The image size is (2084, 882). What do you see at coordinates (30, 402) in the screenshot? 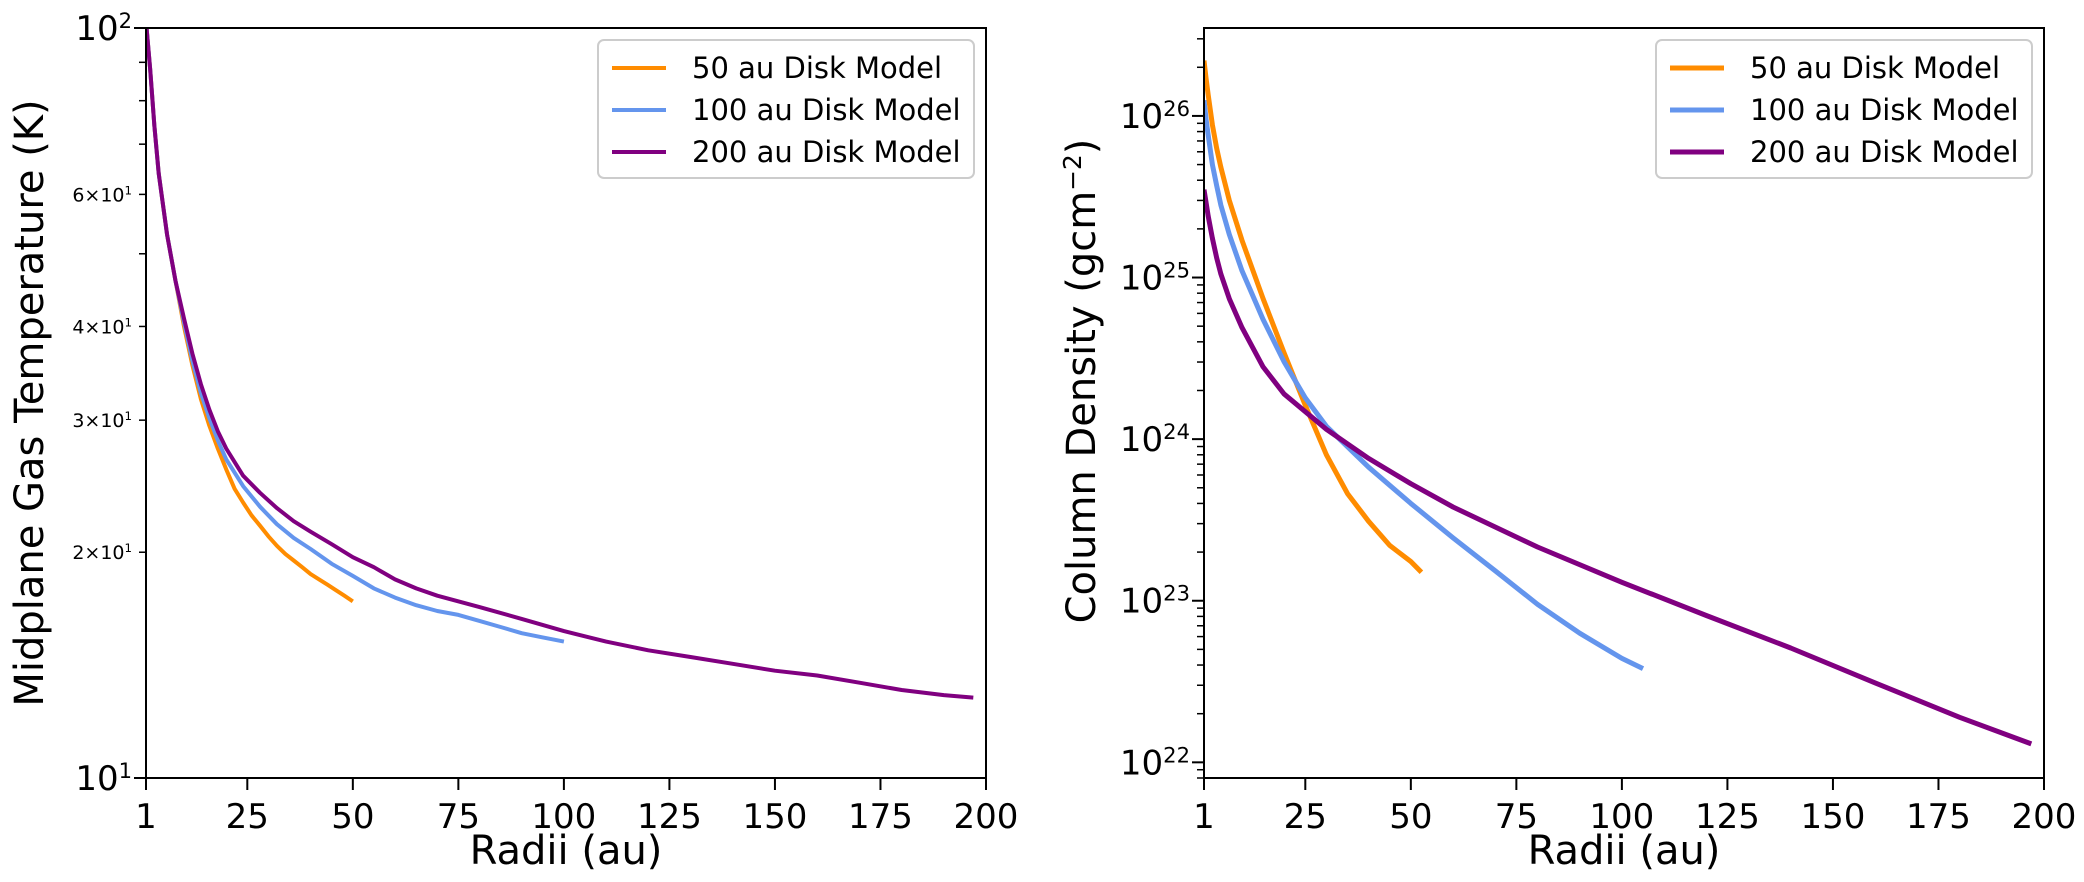
I see `y-axis-title: Midplane Gas Temperature (K)` at bounding box center [30, 402].